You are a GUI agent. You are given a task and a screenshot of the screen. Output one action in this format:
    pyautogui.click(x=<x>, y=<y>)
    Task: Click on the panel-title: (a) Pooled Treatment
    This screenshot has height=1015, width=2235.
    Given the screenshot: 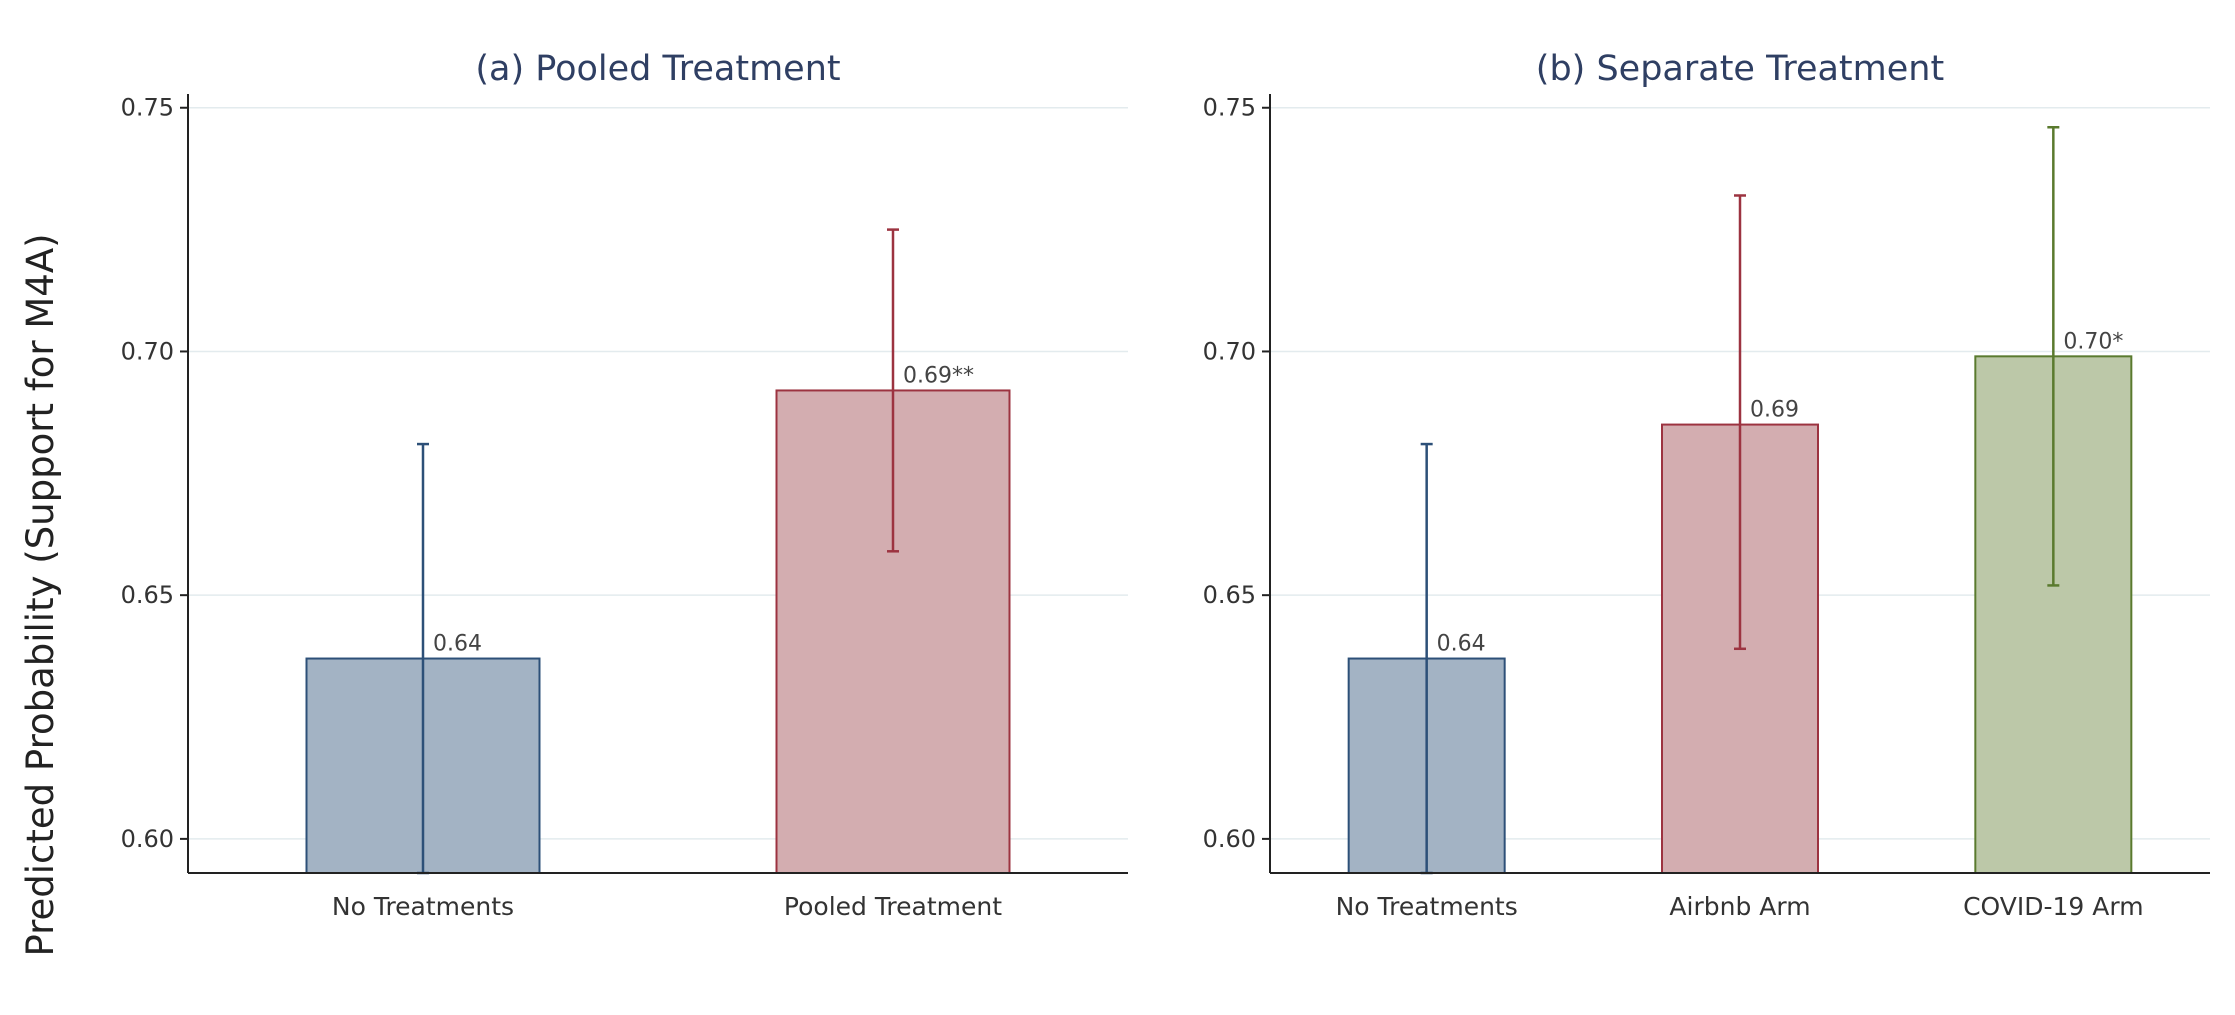 What is the action you would take?
    pyautogui.click(x=657, y=69)
    